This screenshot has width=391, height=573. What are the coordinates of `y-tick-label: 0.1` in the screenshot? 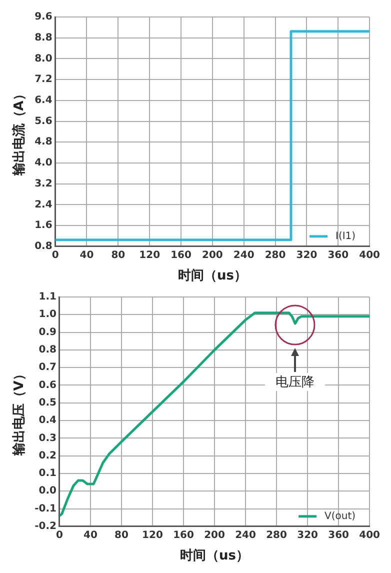 It's located at (47, 474).